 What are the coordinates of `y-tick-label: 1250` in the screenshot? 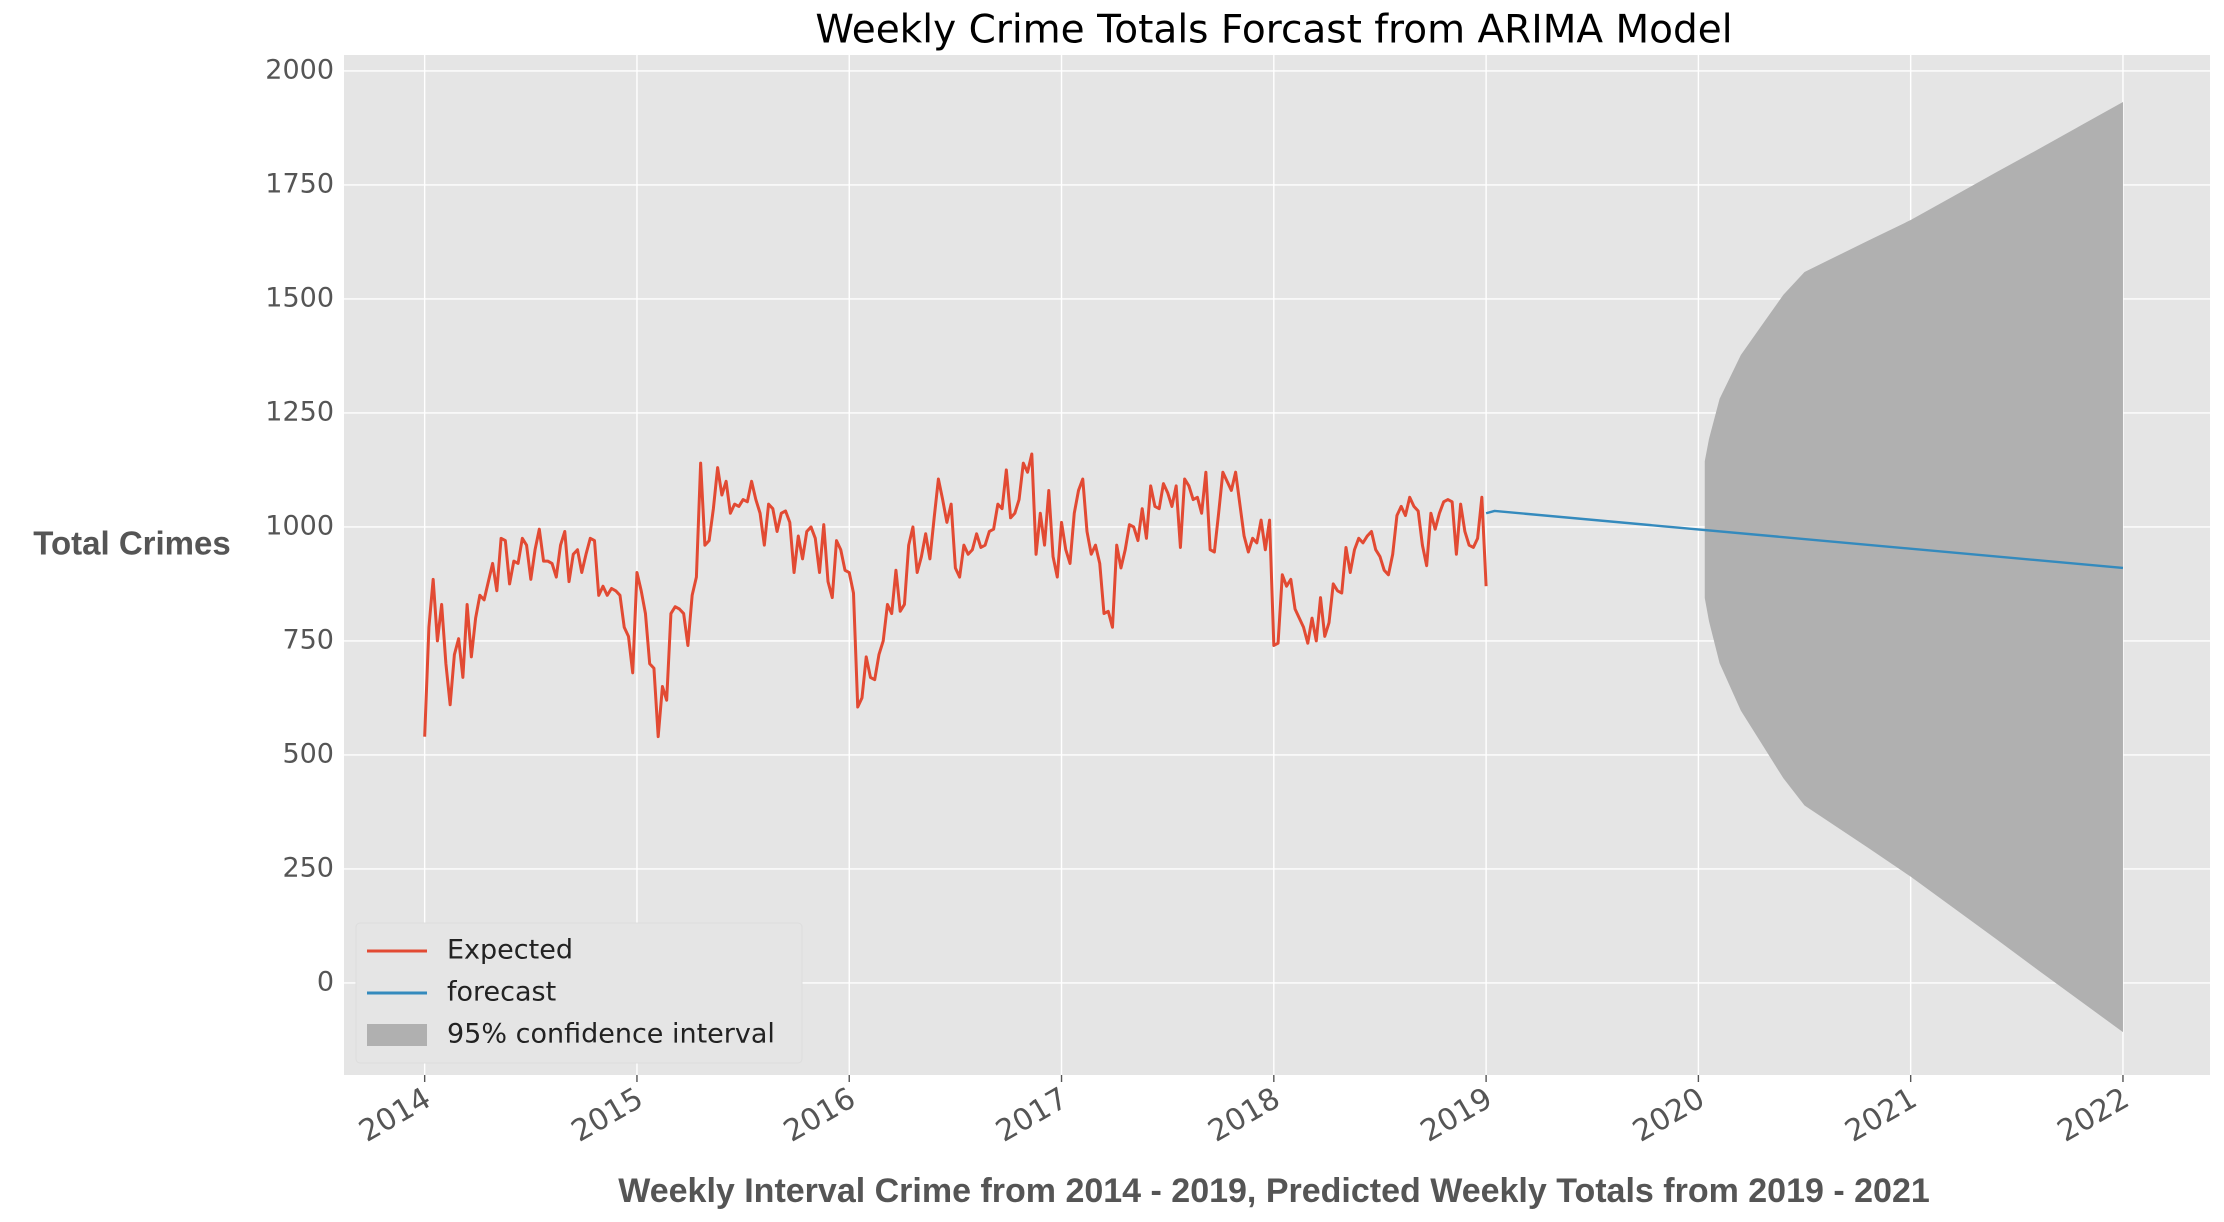 It's located at (299, 411).